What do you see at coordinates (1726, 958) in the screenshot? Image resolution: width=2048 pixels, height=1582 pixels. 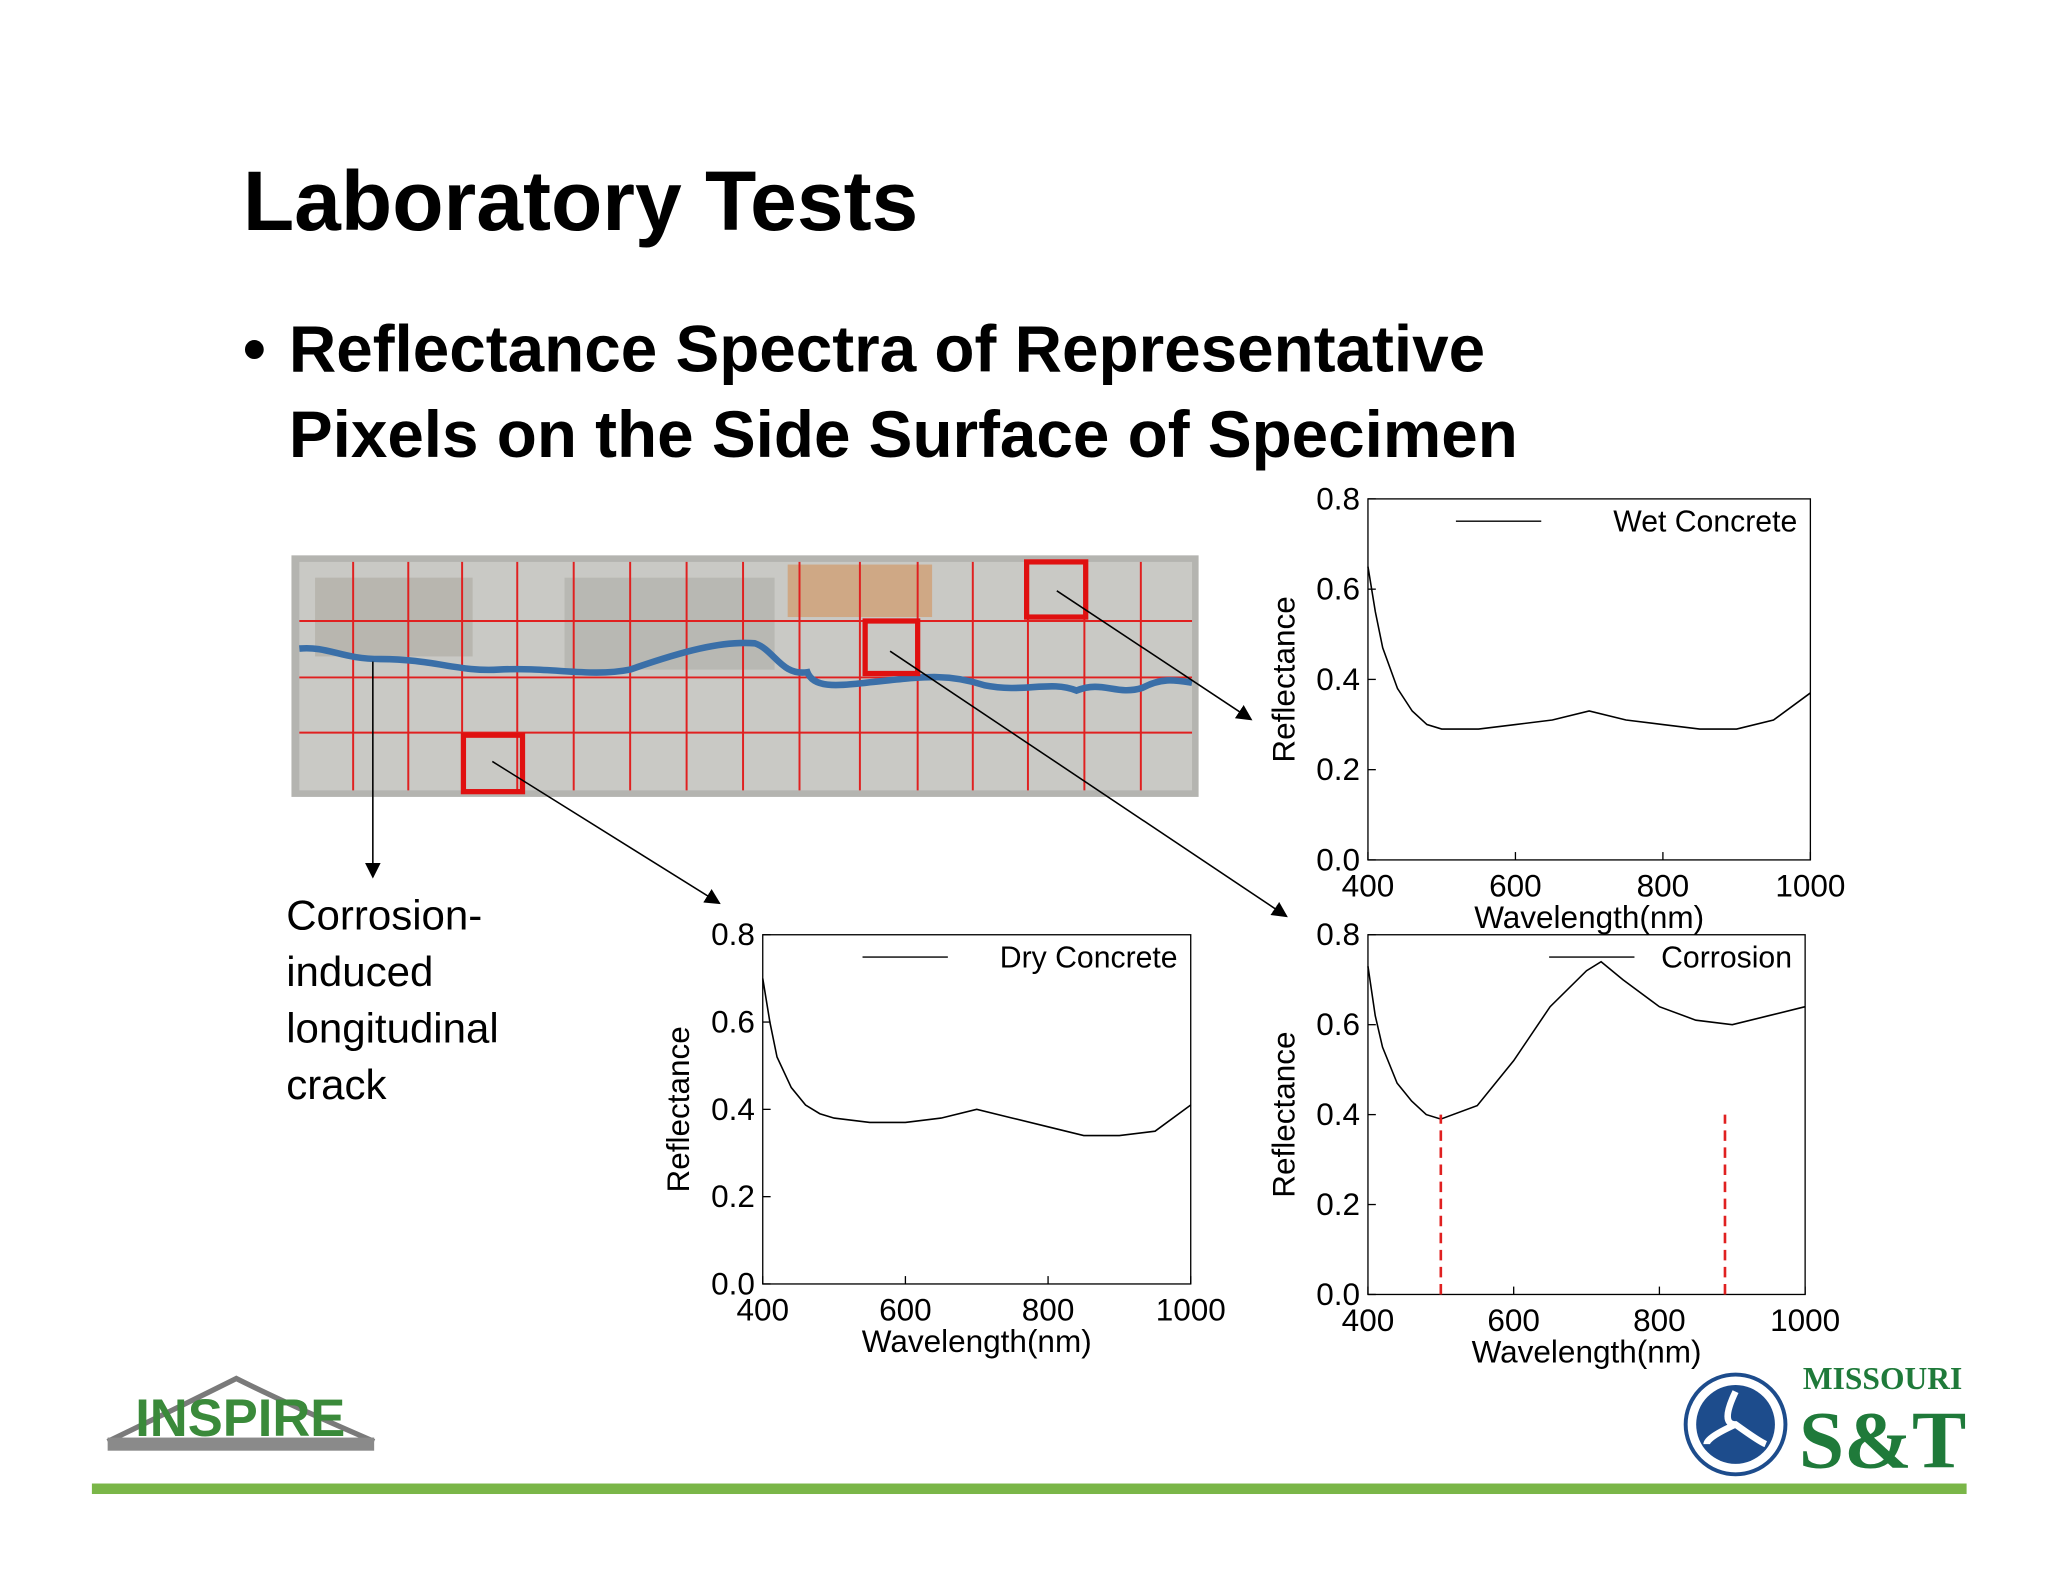 I see `legend-label: Corrosion` at bounding box center [1726, 958].